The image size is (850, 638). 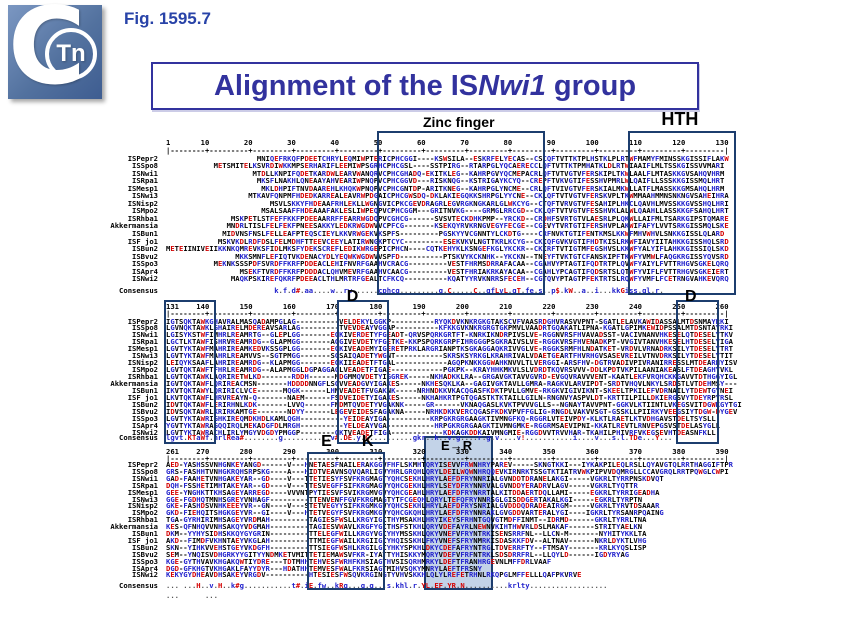 I want to click on d1-label: D, so click(x=352, y=296).